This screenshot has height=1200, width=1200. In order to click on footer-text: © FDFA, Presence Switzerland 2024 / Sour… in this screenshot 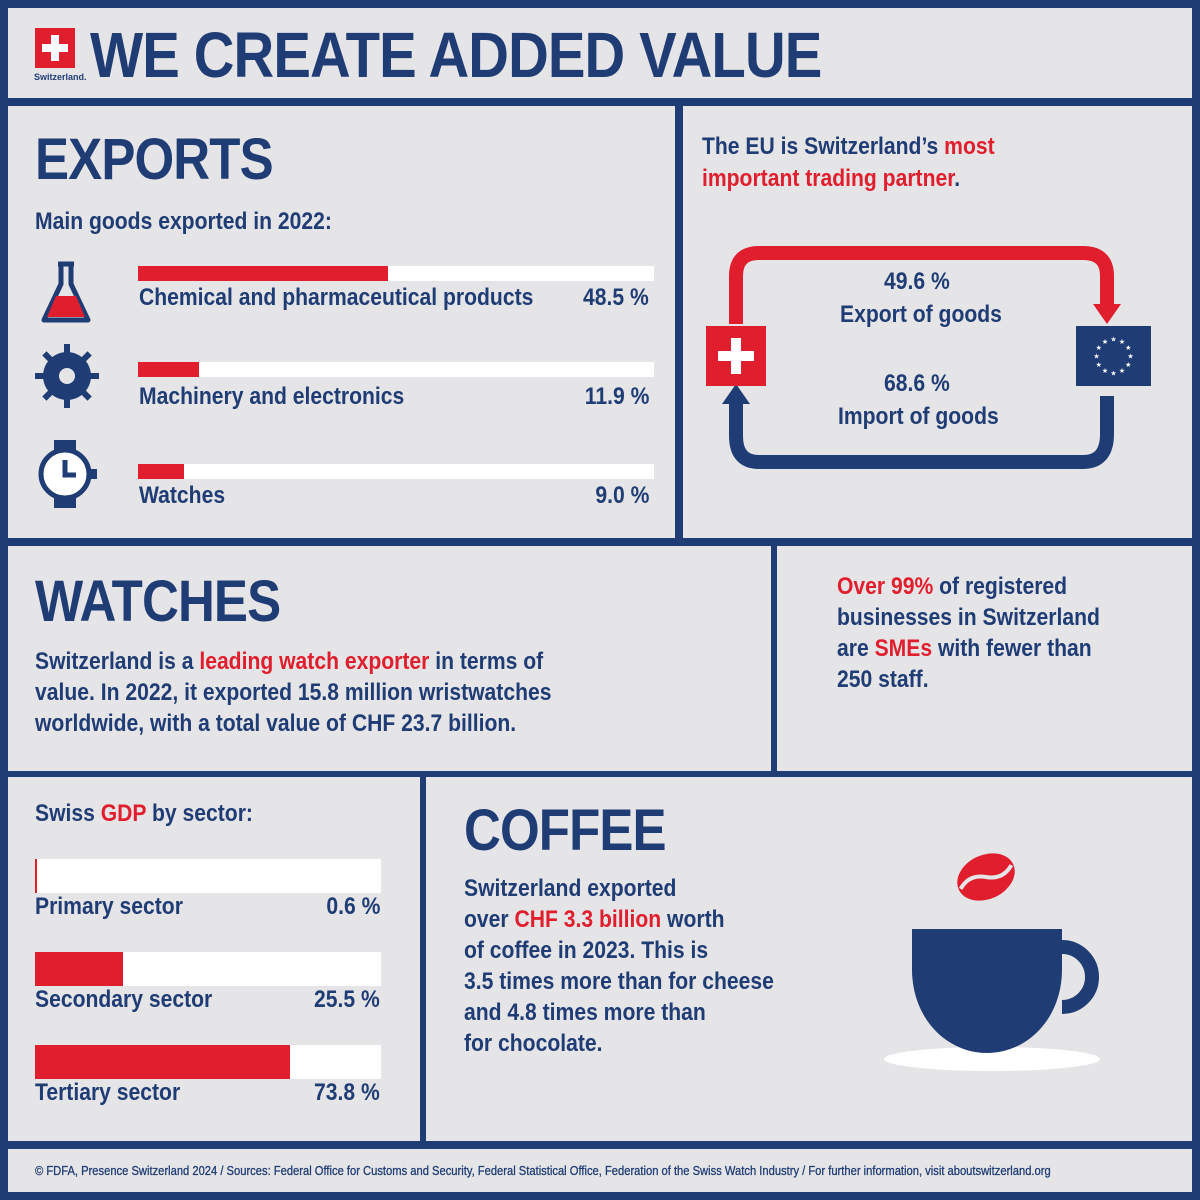, I will do `click(543, 1170)`.